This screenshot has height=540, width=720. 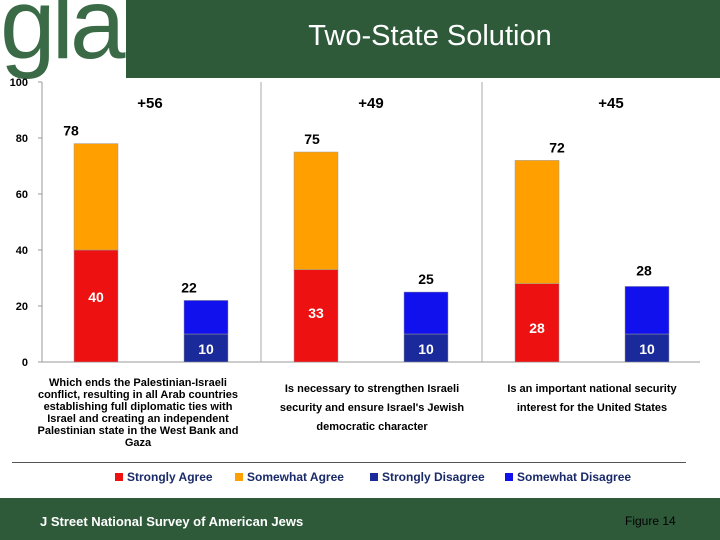 I want to click on strongly-agree-value-label: 28, so click(x=537, y=328).